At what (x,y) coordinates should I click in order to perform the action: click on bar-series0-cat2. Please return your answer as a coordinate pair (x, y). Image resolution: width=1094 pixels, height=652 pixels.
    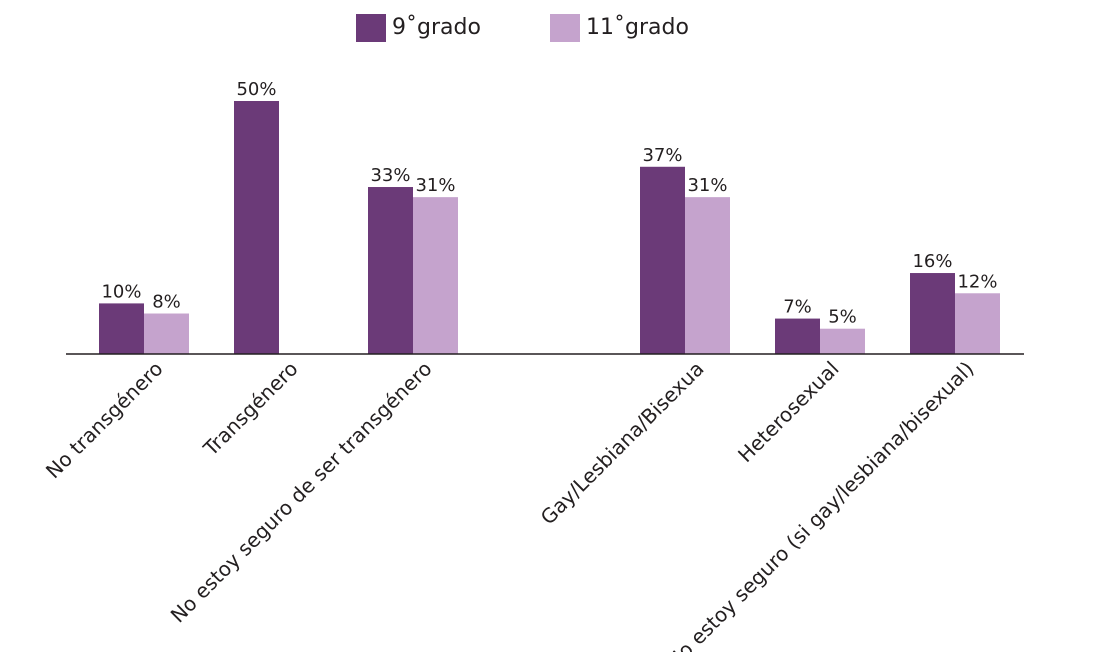
    Looking at the image, I should click on (390, 270).